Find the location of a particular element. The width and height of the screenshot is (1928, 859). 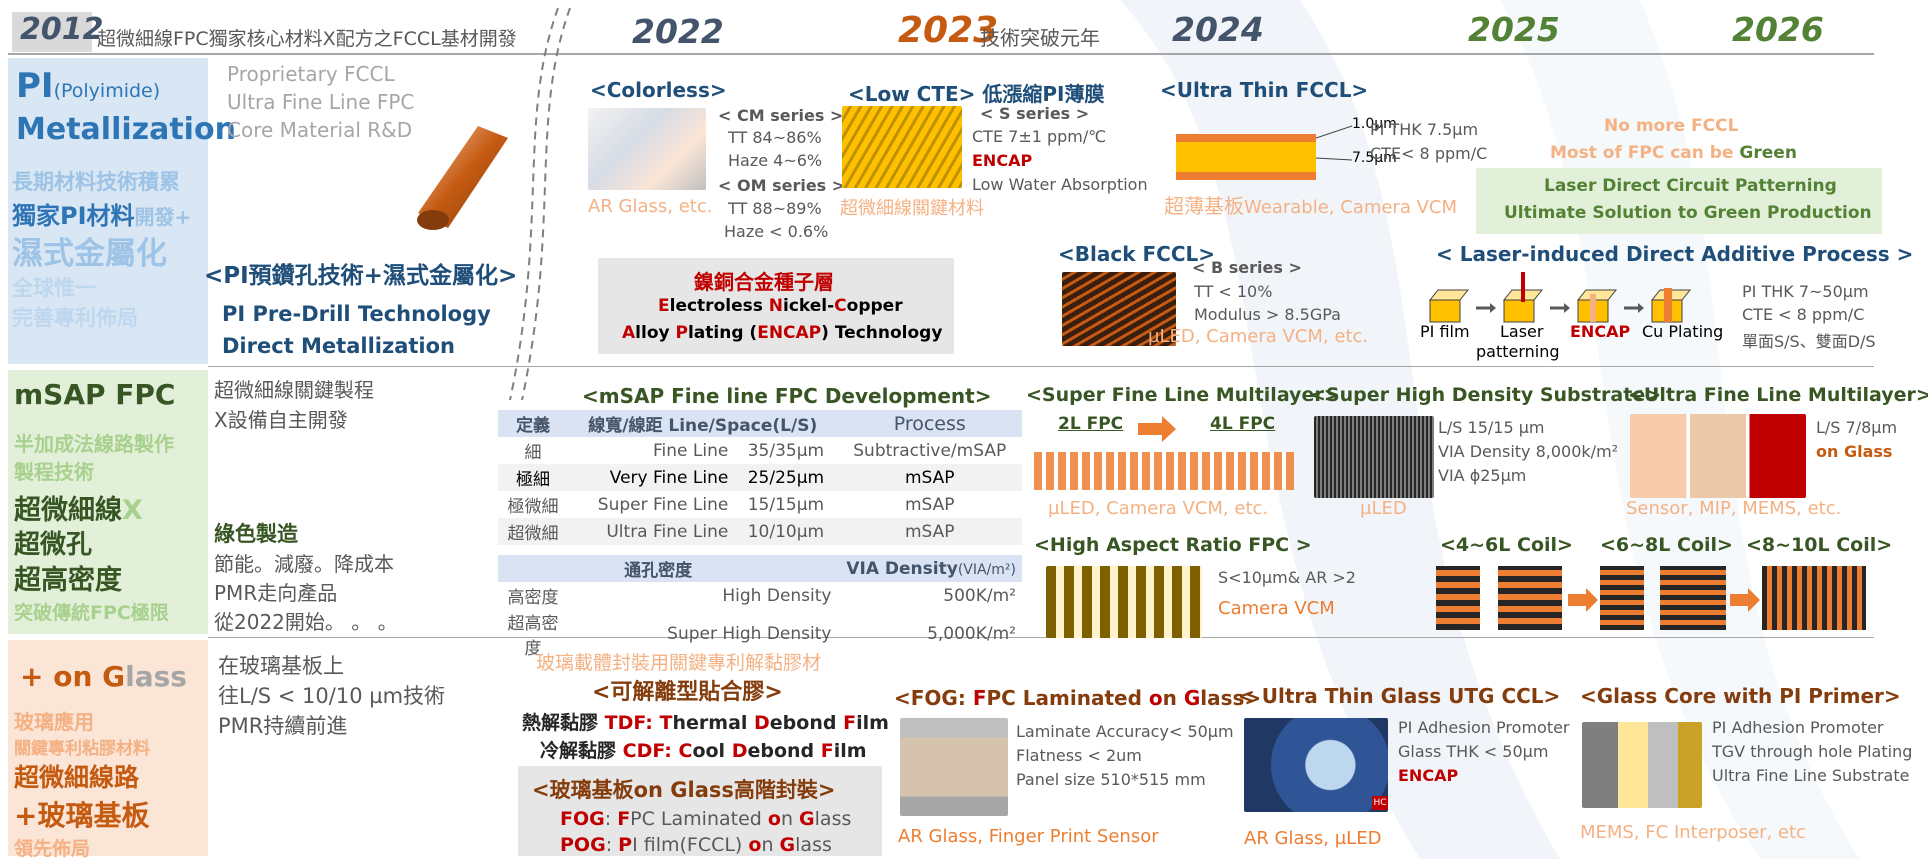

glass-line3: 超微細線路 is located at coordinates (77, 777).